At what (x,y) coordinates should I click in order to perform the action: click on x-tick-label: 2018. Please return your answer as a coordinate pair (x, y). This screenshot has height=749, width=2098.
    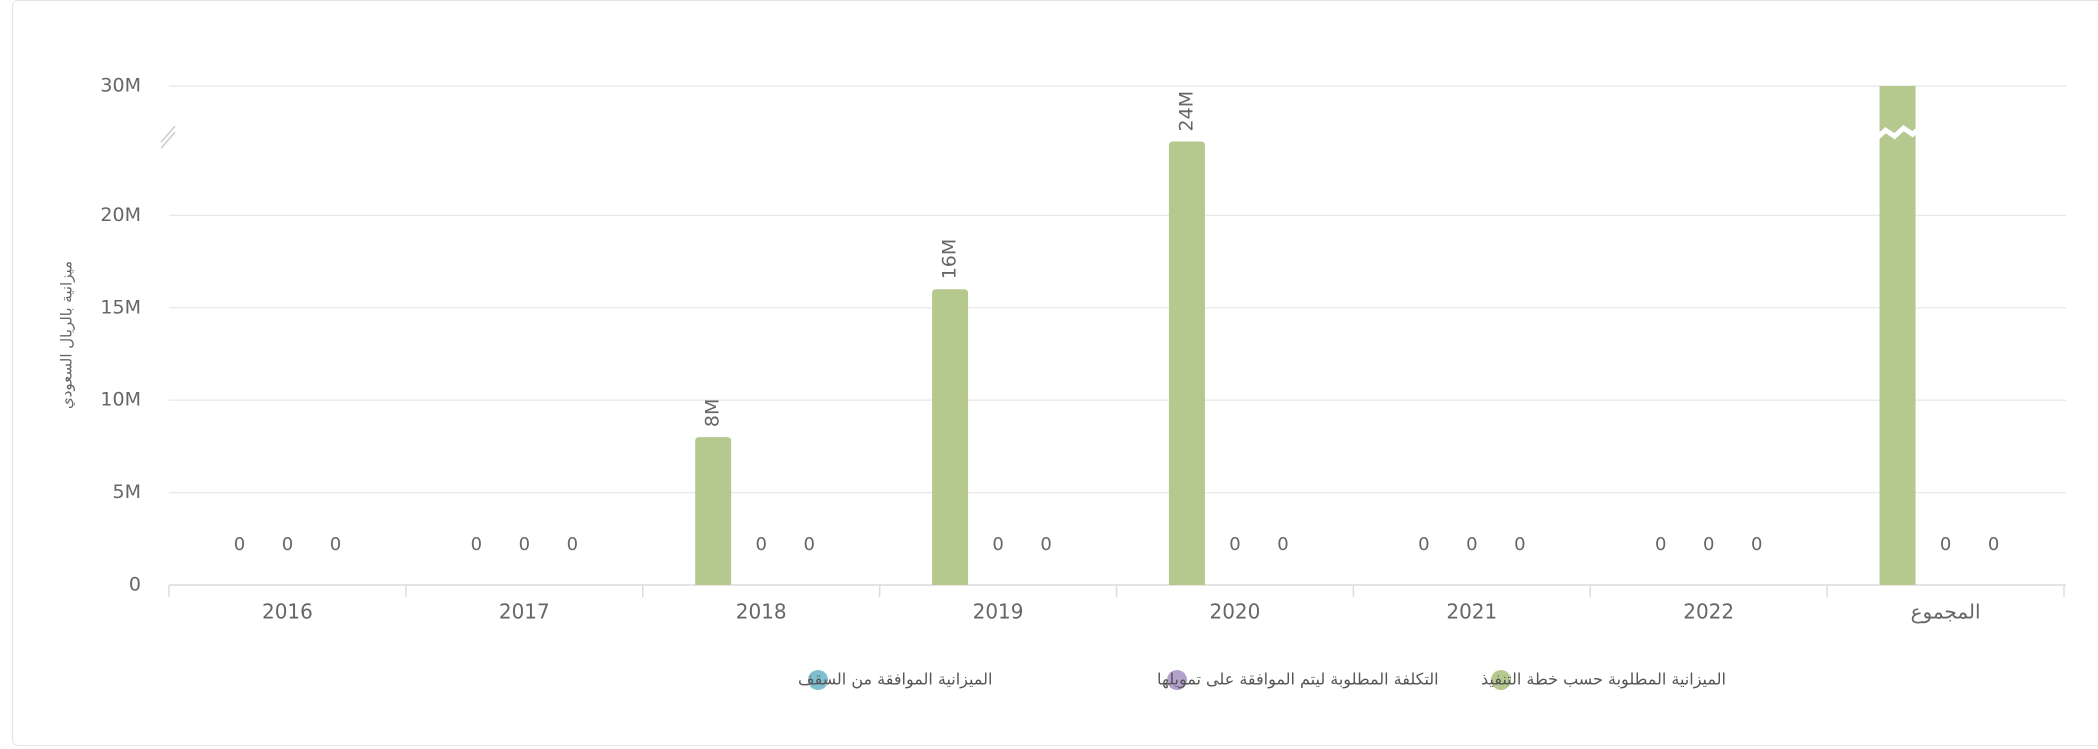
    Looking at the image, I should click on (761, 612).